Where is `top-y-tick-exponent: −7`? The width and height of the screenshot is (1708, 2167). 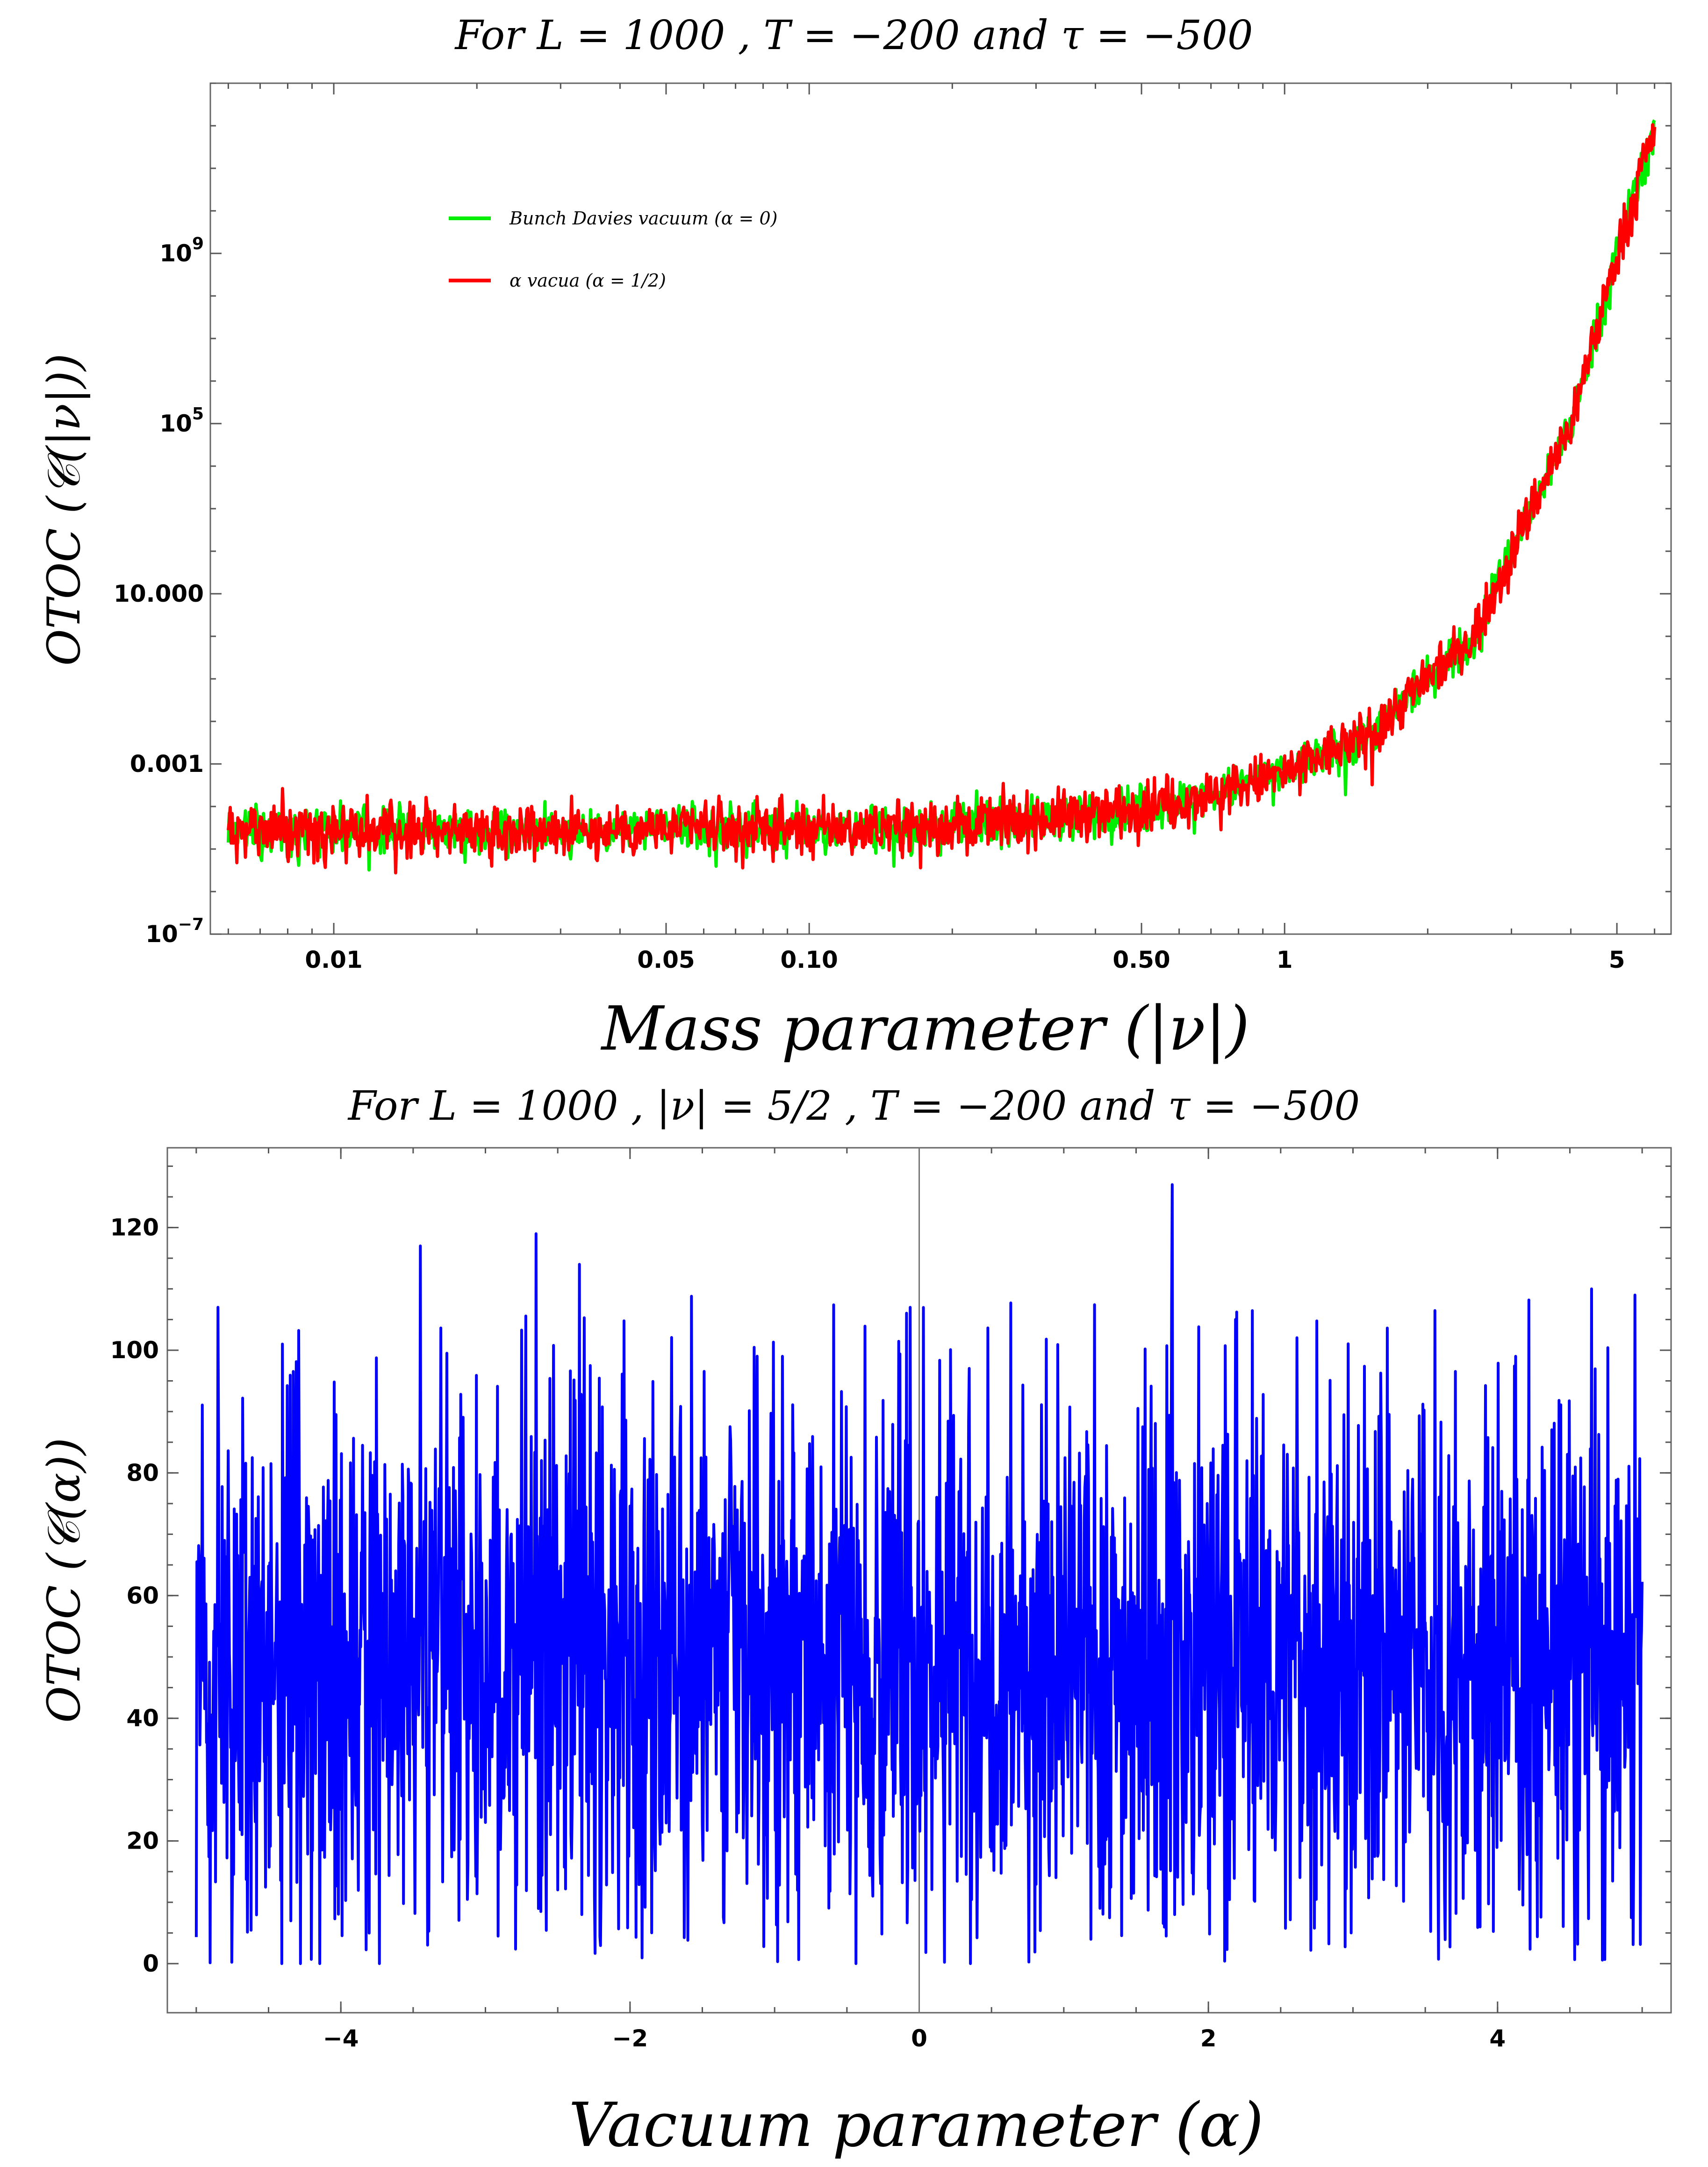
top-y-tick-exponent: −7 is located at coordinates (191, 924).